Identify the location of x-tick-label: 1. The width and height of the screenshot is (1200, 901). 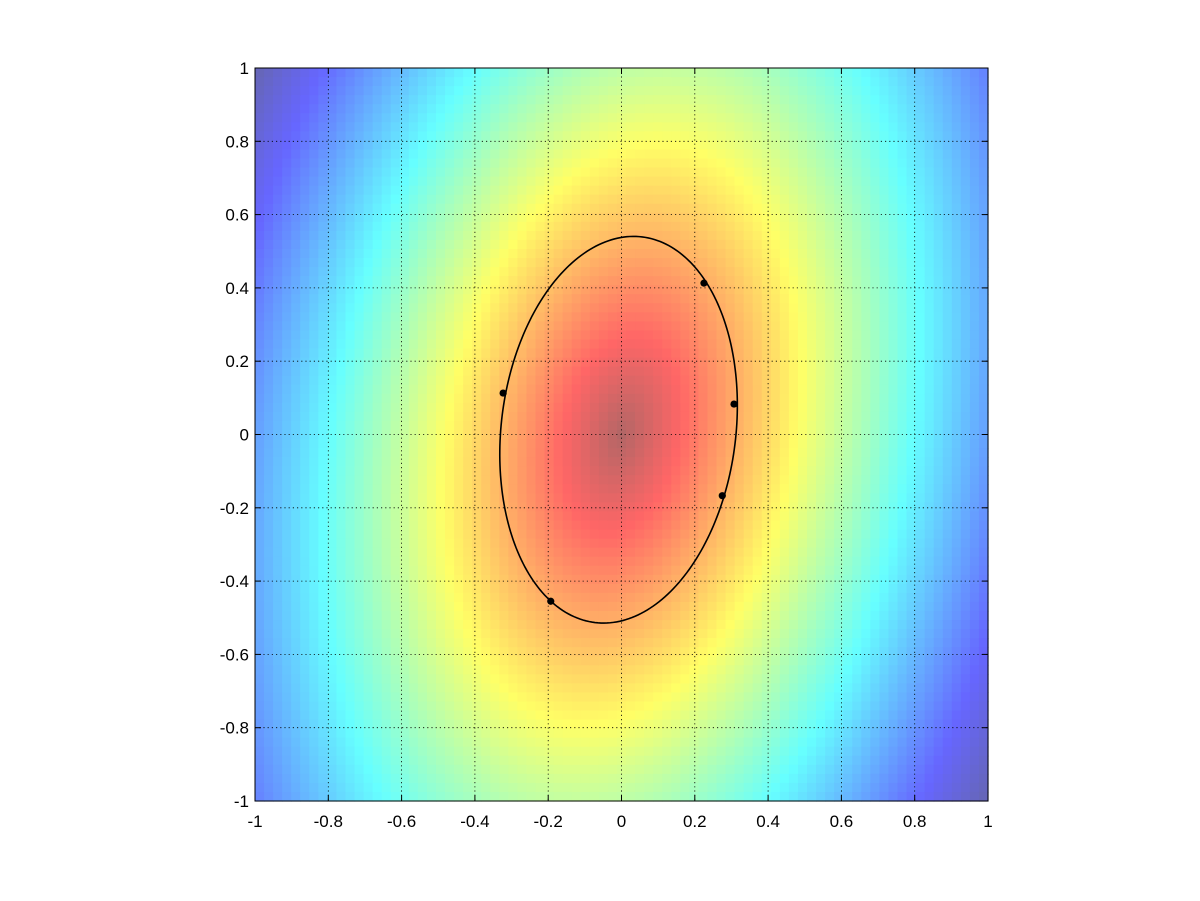
(987, 821).